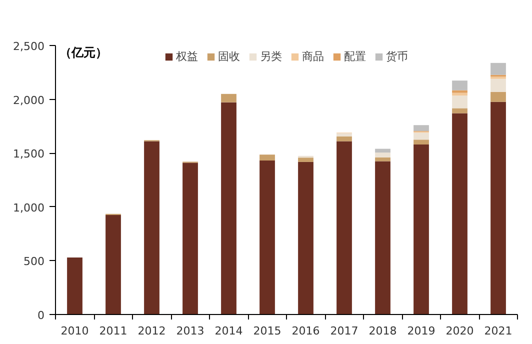 The height and width of the screenshot is (344, 532). Describe the element at coordinates (382, 331) in the screenshot. I see `x-tick-label: 2018` at that location.